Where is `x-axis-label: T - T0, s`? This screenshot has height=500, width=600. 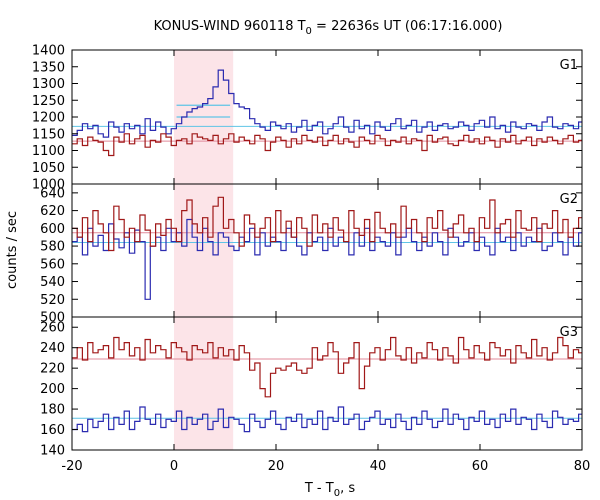 x-axis-label: T - T0, s is located at coordinates (329, 490).